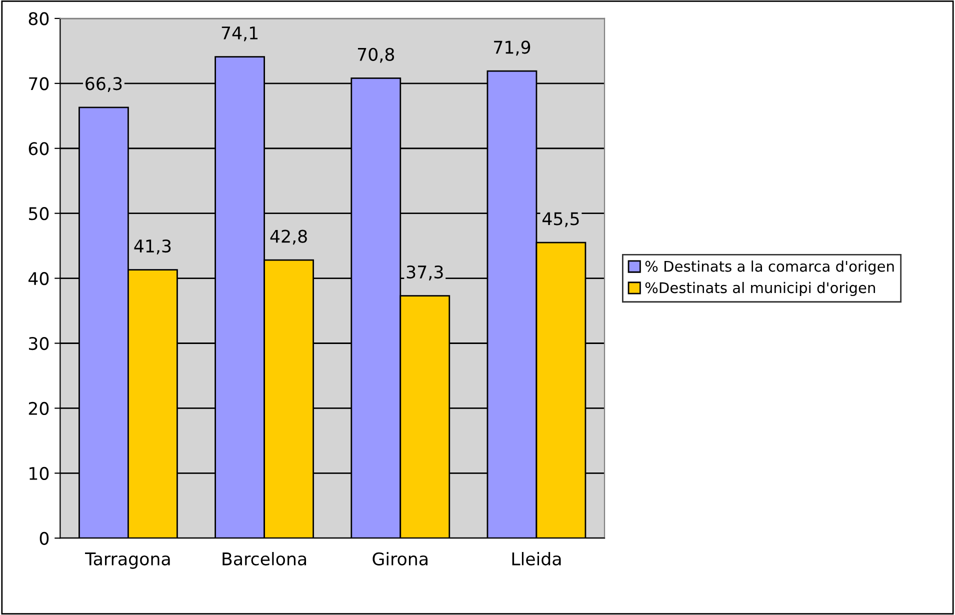 The image size is (955, 615). Describe the element at coordinates (38, 19) in the screenshot. I see `y-tick-label: 80` at that location.